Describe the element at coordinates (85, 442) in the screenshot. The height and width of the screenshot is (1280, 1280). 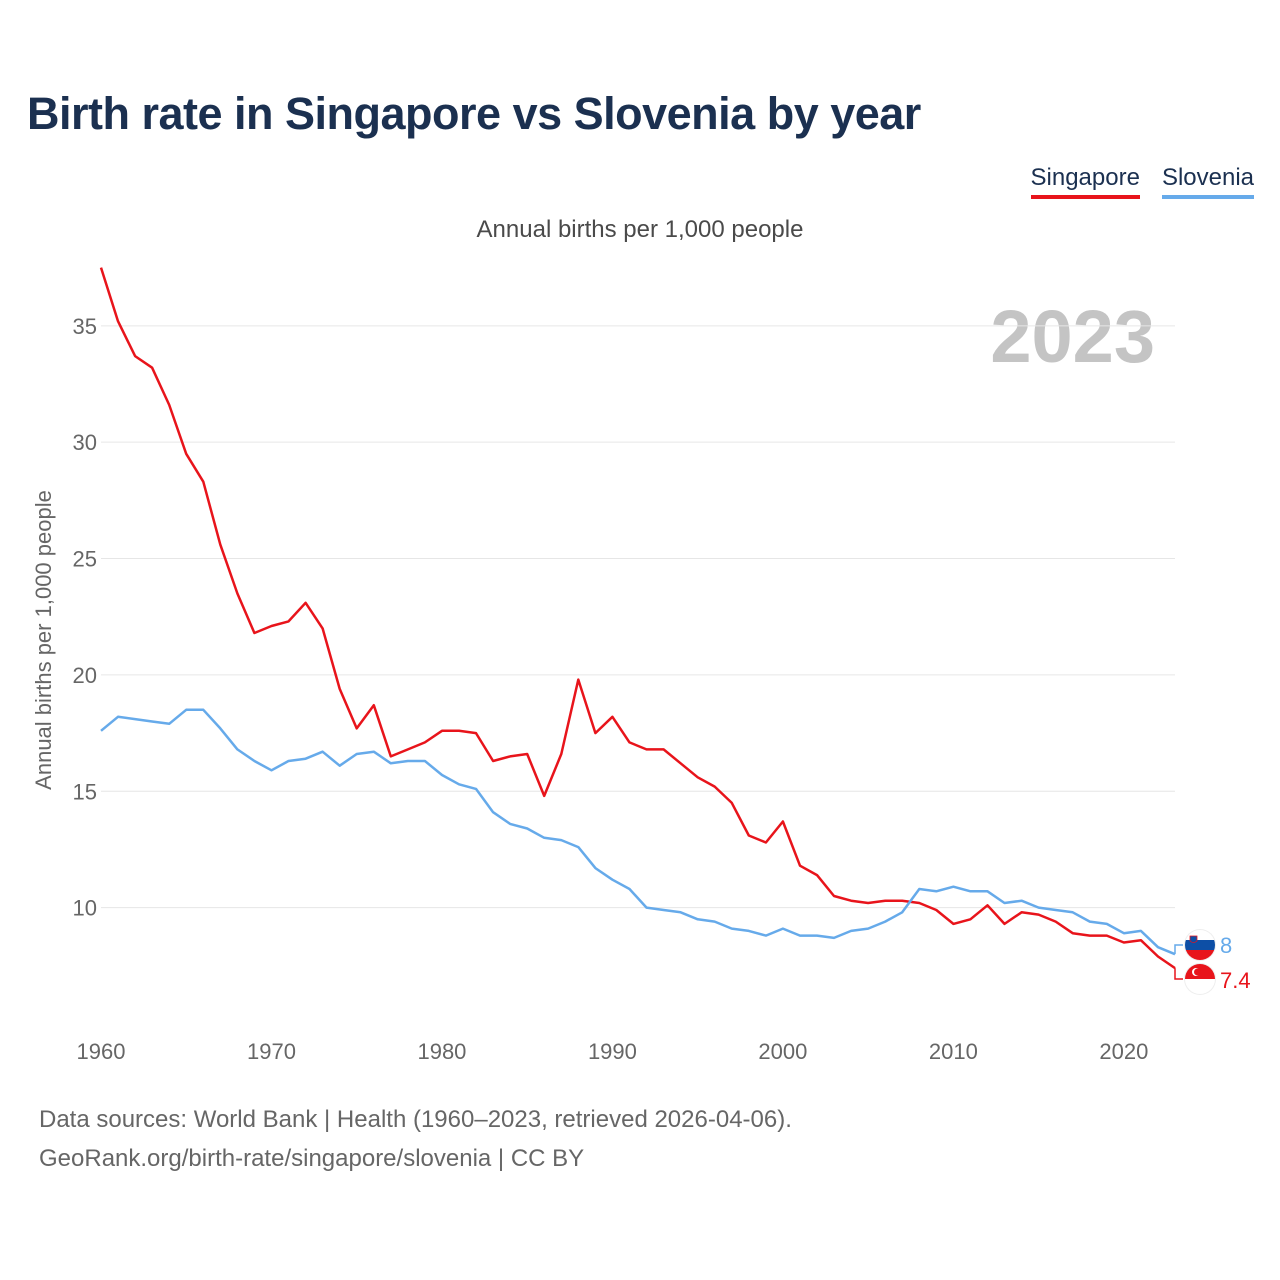
I see `y-tick-label-30: 30` at that location.